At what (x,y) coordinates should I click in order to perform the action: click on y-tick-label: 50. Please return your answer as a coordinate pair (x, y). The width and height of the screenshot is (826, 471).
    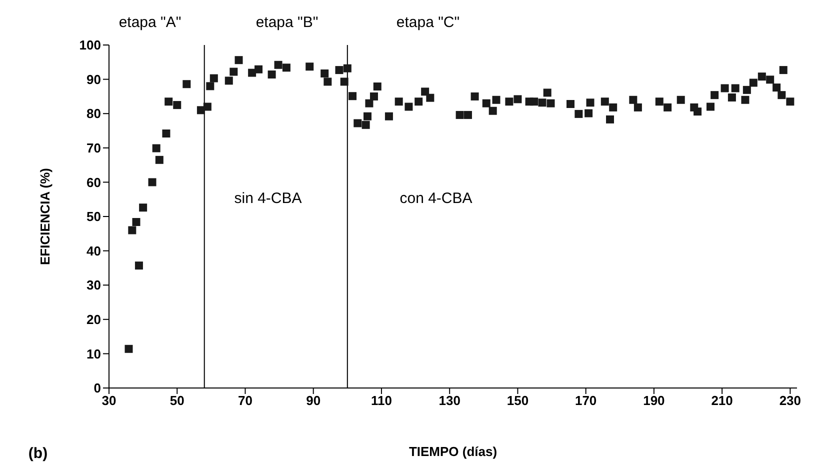
    Looking at the image, I should click on (93, 216).